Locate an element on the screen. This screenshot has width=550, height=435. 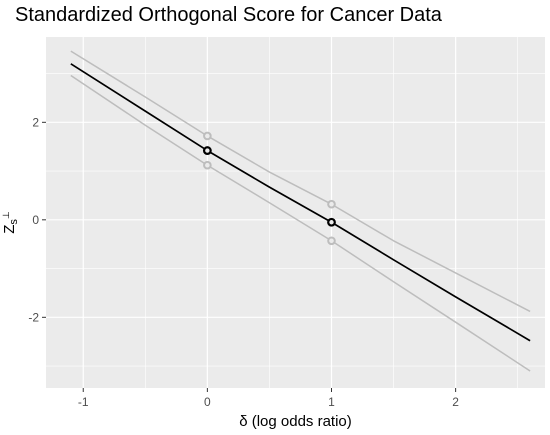
x-tick-label: 1 is located at coordinates (331, 402).